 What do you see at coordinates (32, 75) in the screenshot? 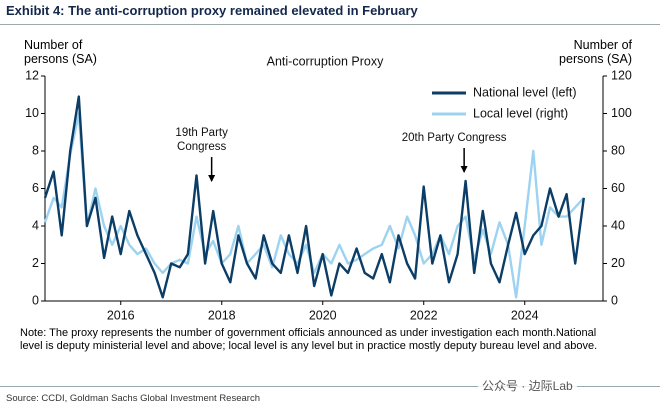
I see `y-tick-label: 12` at bounding box center [32, 75].